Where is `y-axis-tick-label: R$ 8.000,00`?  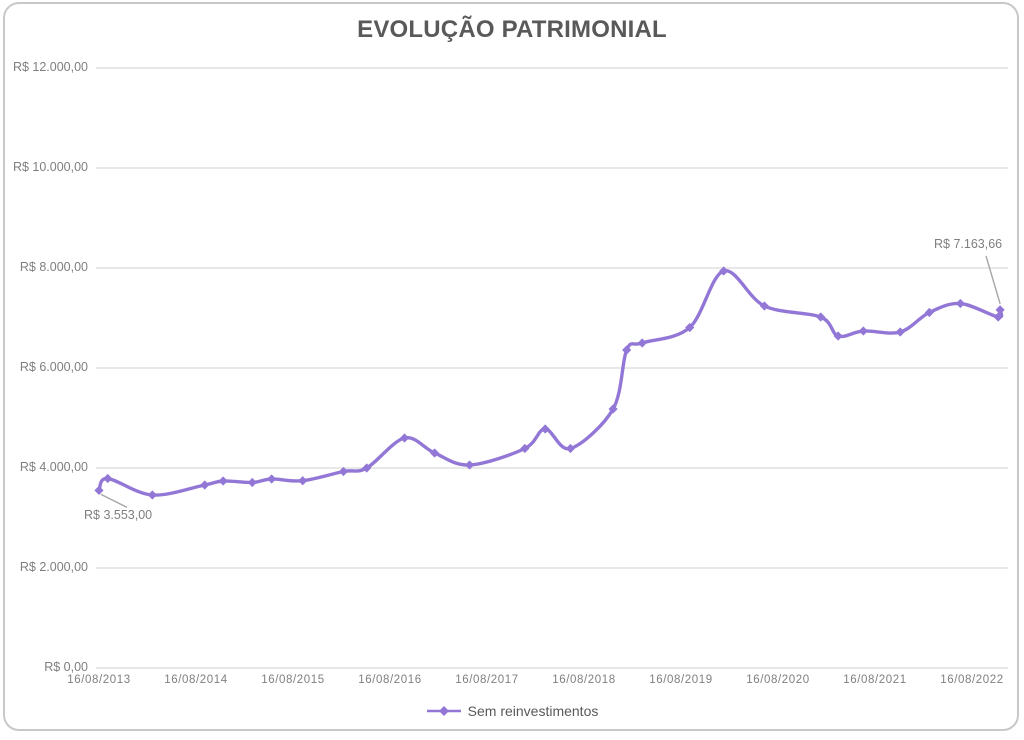 y-axis-tick-label: R$ 8.000,00 is located at coordinates (53, 267).